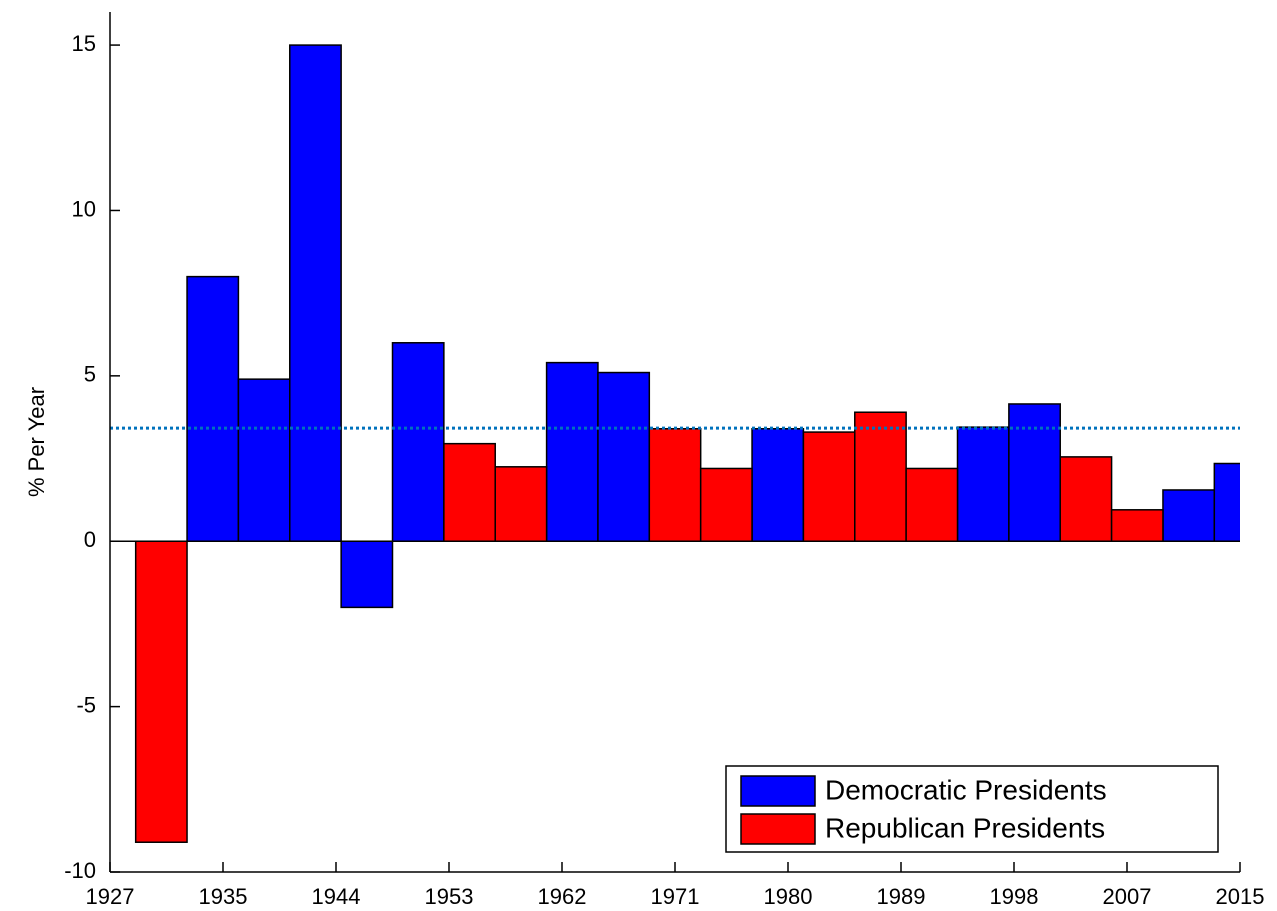  Describe the element at coordinates (223, 896) in the screenshot. I see `x-tick-label: 1935` at that location.